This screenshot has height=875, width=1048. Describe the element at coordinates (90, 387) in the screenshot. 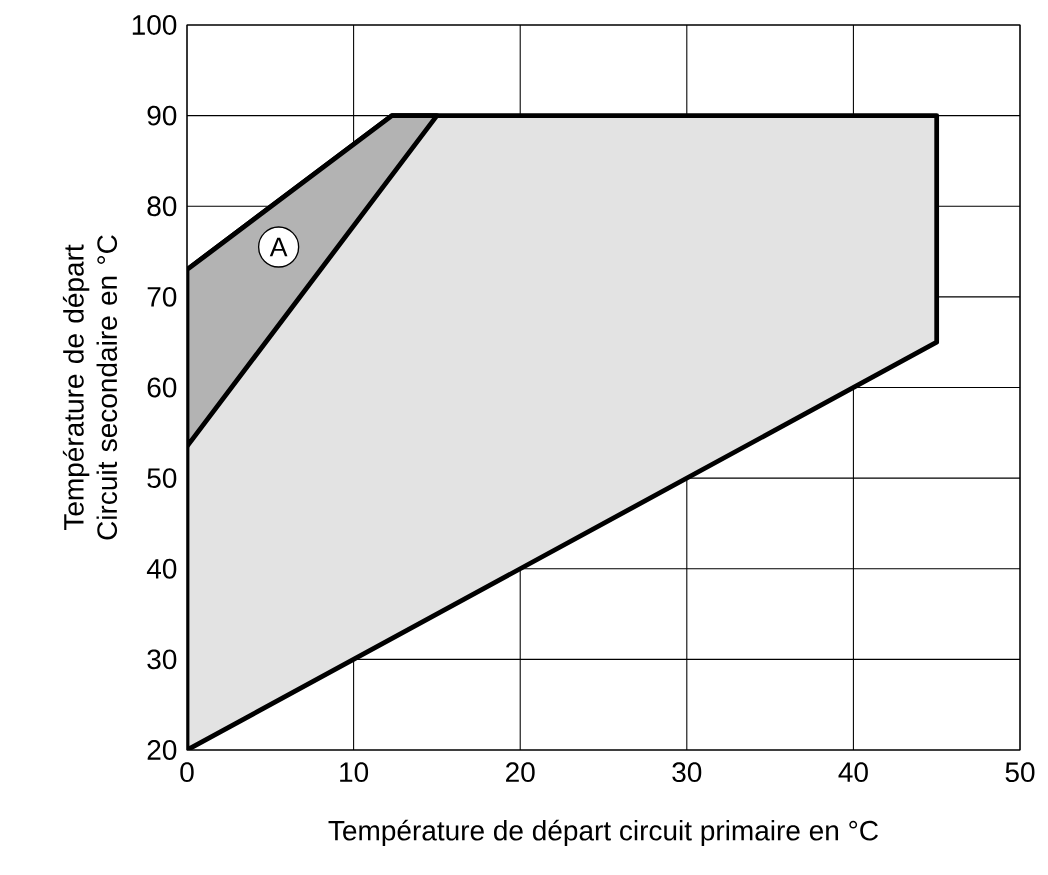

I see `y-axis-title: Température de départ Circuit secondaire en °C` at that location.